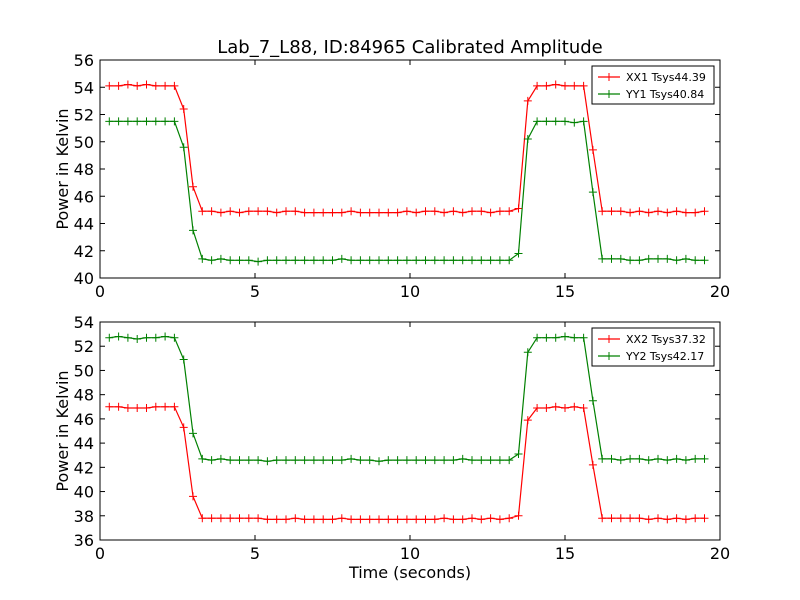 The image size is (800, 600). What do you see at coordinates (100, 553) in the screenshot?
I see `x-tick-label: 0` at bounding box center [100, 553].